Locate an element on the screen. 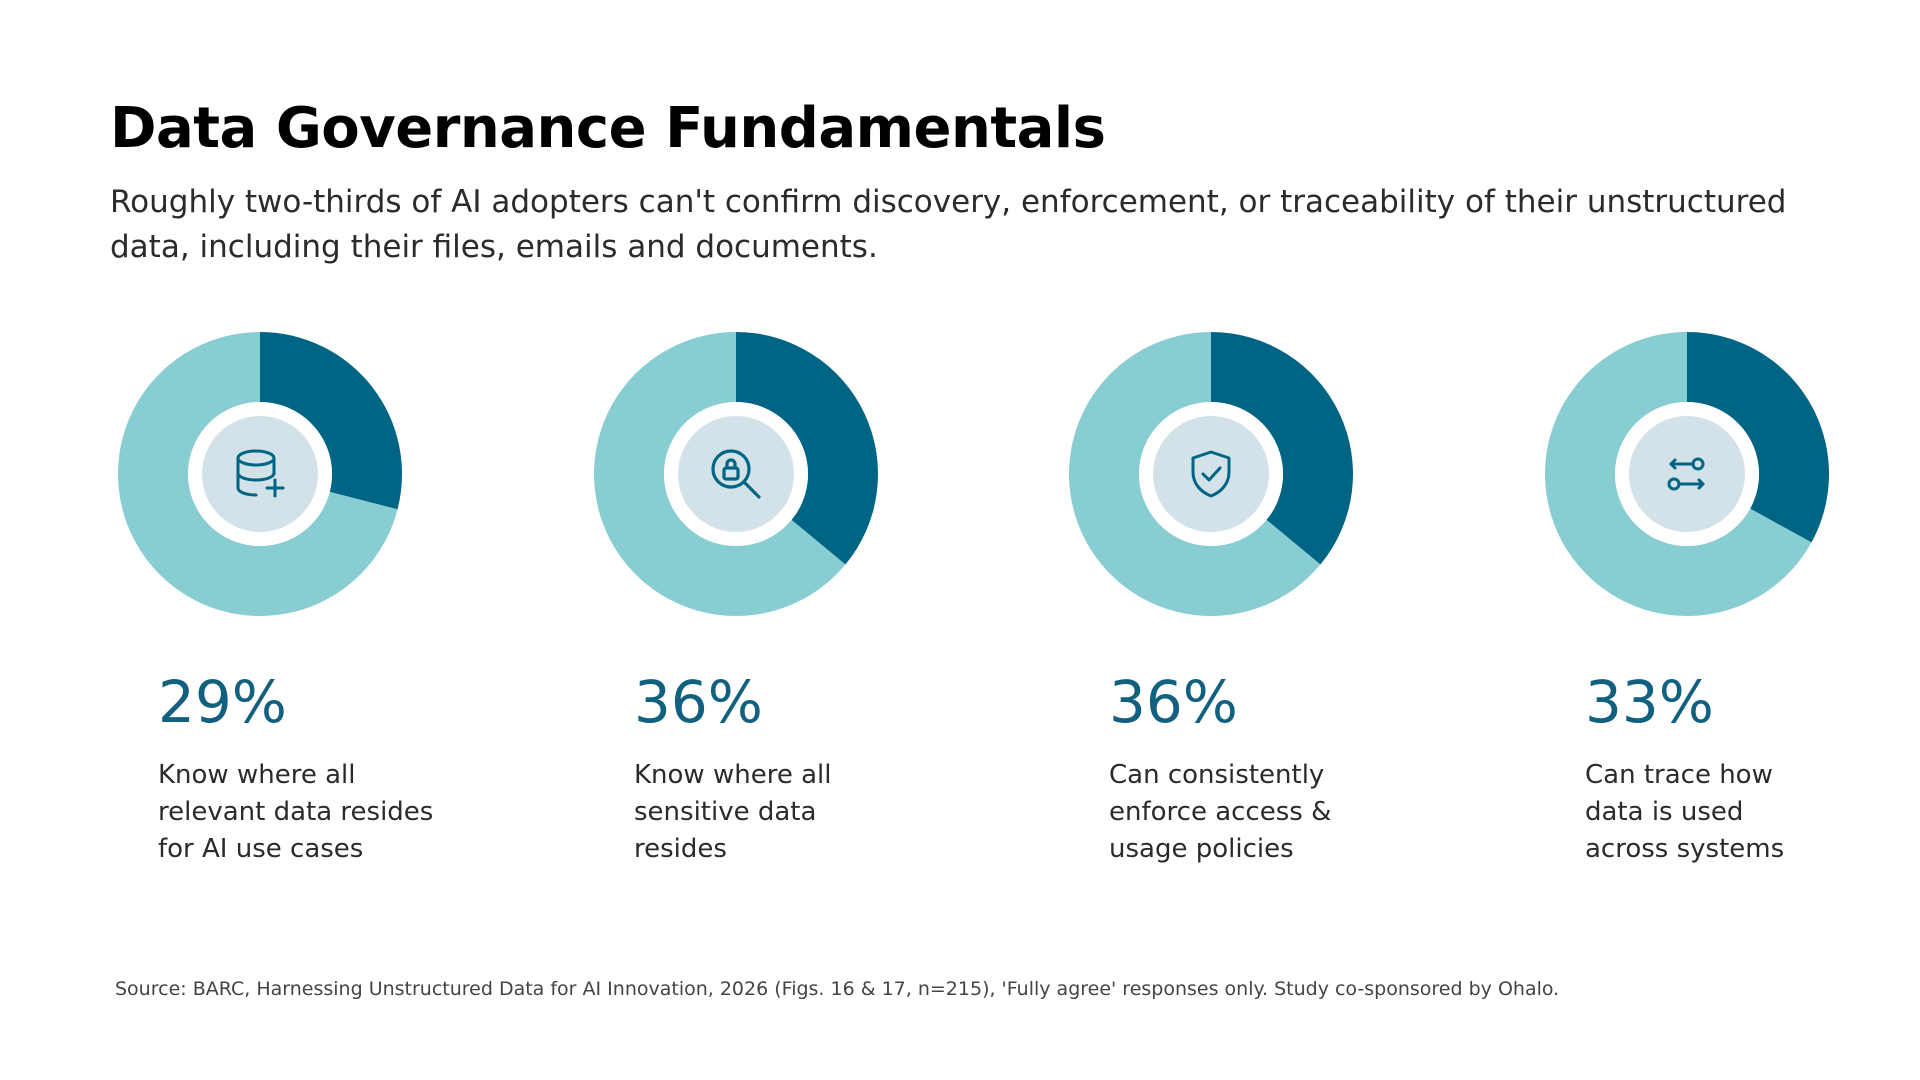  data-flow-icon is located at coordinates (1686, 474).